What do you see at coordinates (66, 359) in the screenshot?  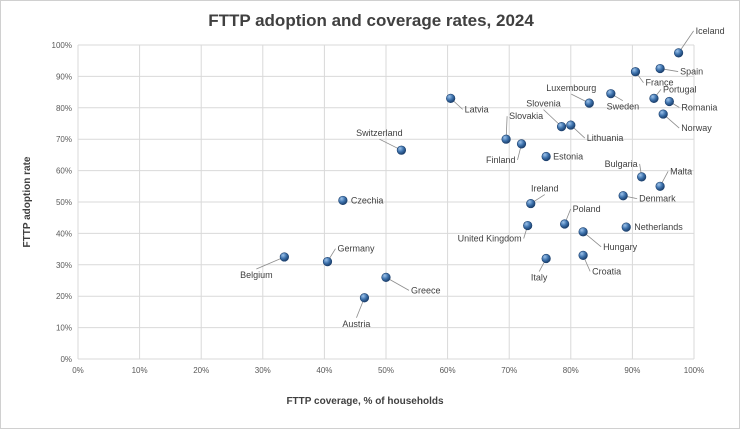 I see `y-tick-label: 0%` at bounding box center [66, 359].